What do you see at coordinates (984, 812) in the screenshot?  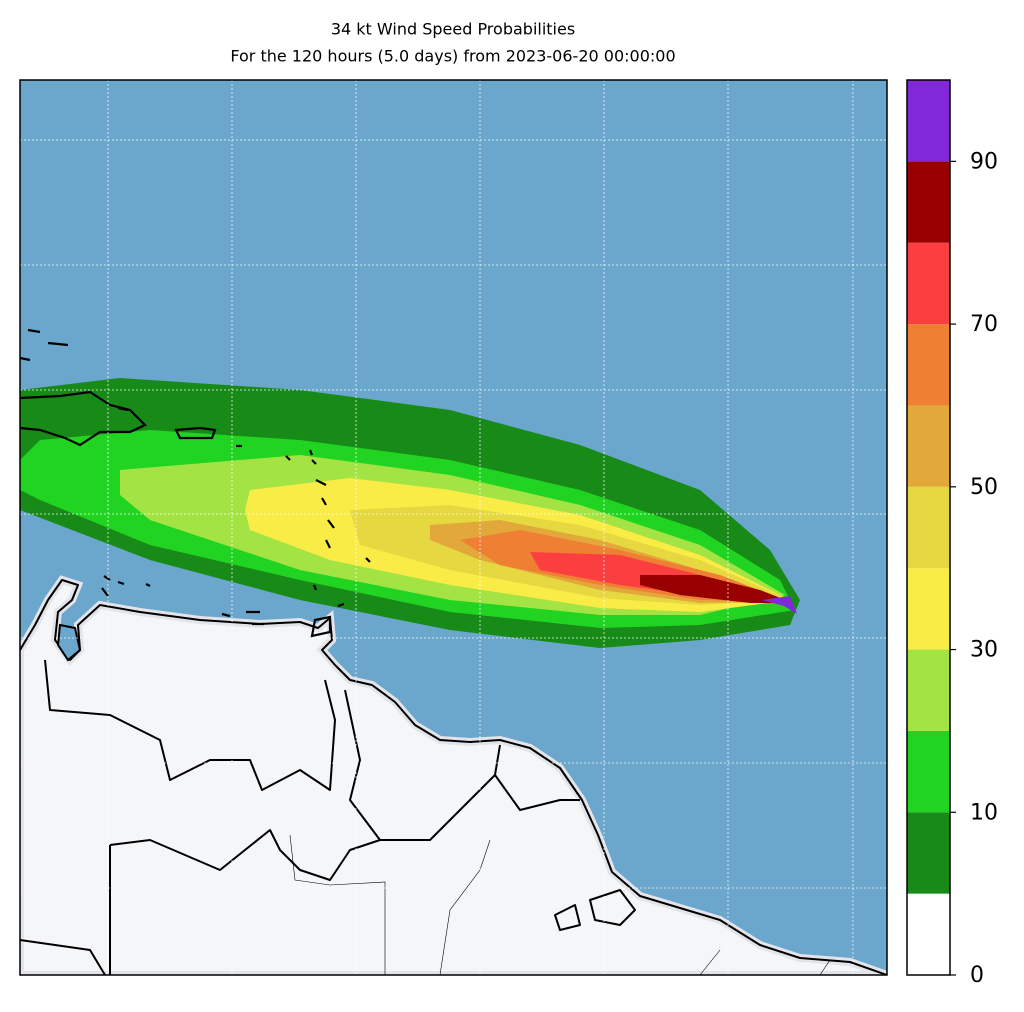 I see `colorbar-tick-label: 10` at bounding box center [984, 812].